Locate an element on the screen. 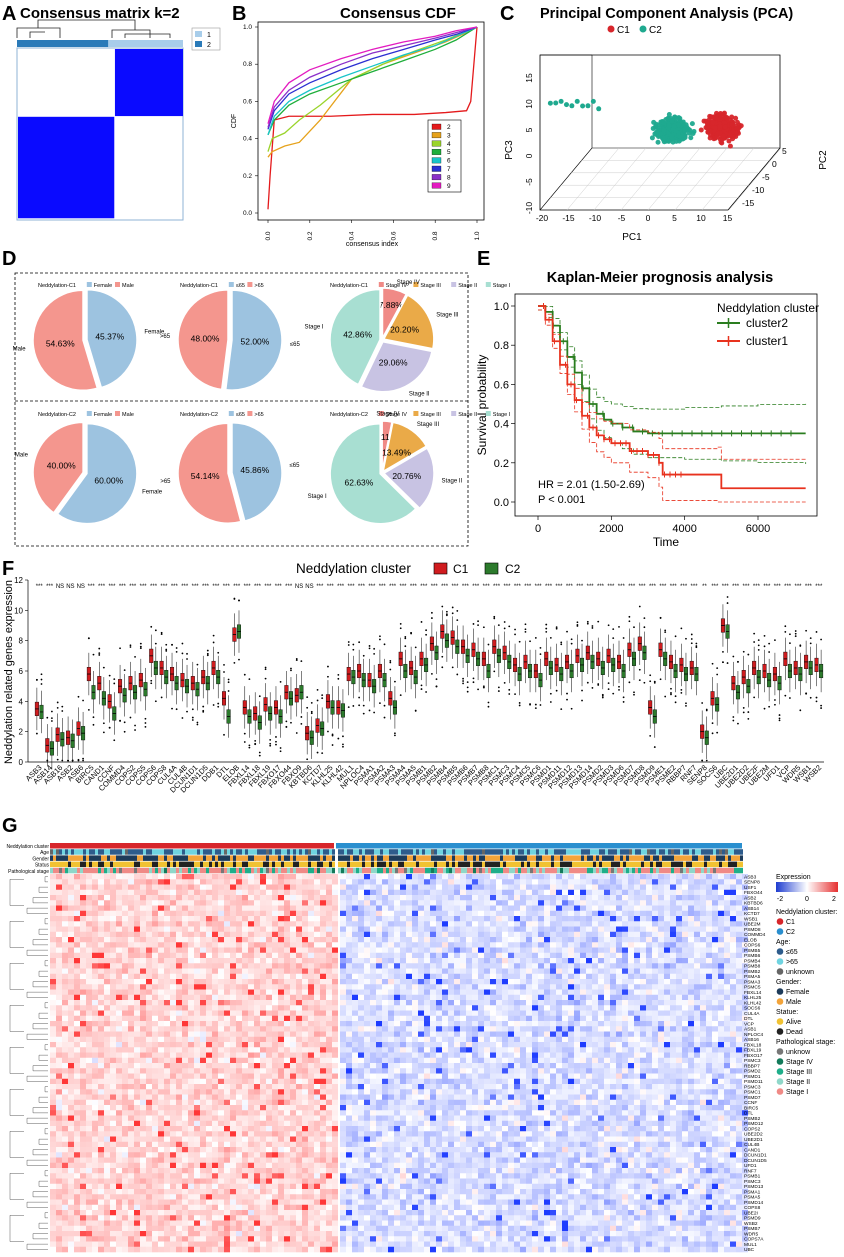 This screenshot has width=844, height=1257. pie-slice-label: 62.63% is located at coordinates (359, 483).